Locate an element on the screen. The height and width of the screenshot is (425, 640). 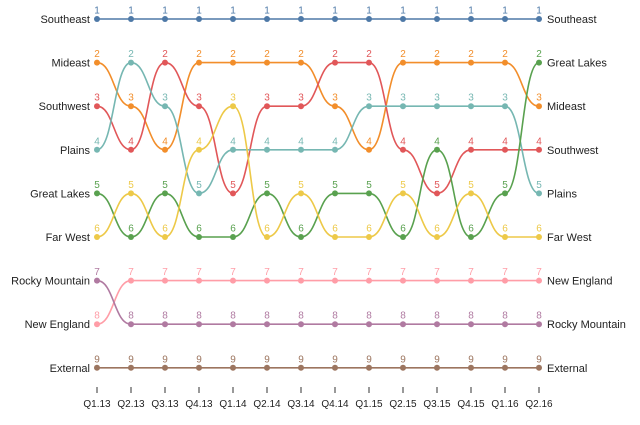
left-label-new-england: New England is located at coordinates (57, 325).